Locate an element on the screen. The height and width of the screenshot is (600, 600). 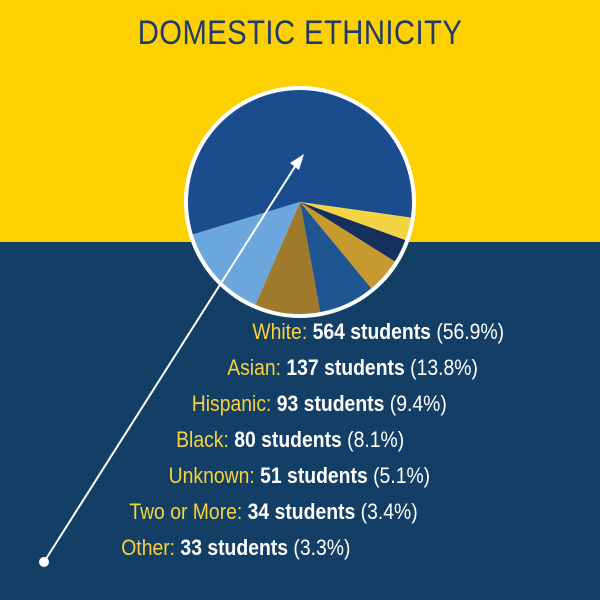
legend-category: Unknown: is located at coordinates (214, 475).